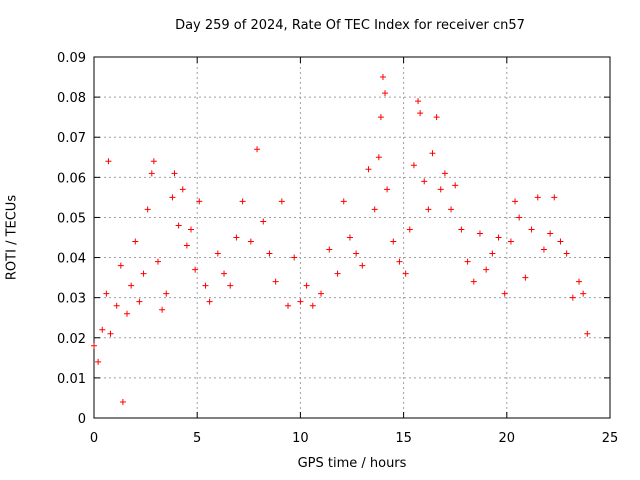 Image resolution: width=640 pixels, height=480 pixels. I want to click on x-tick-label: 15, so click(403, 438).